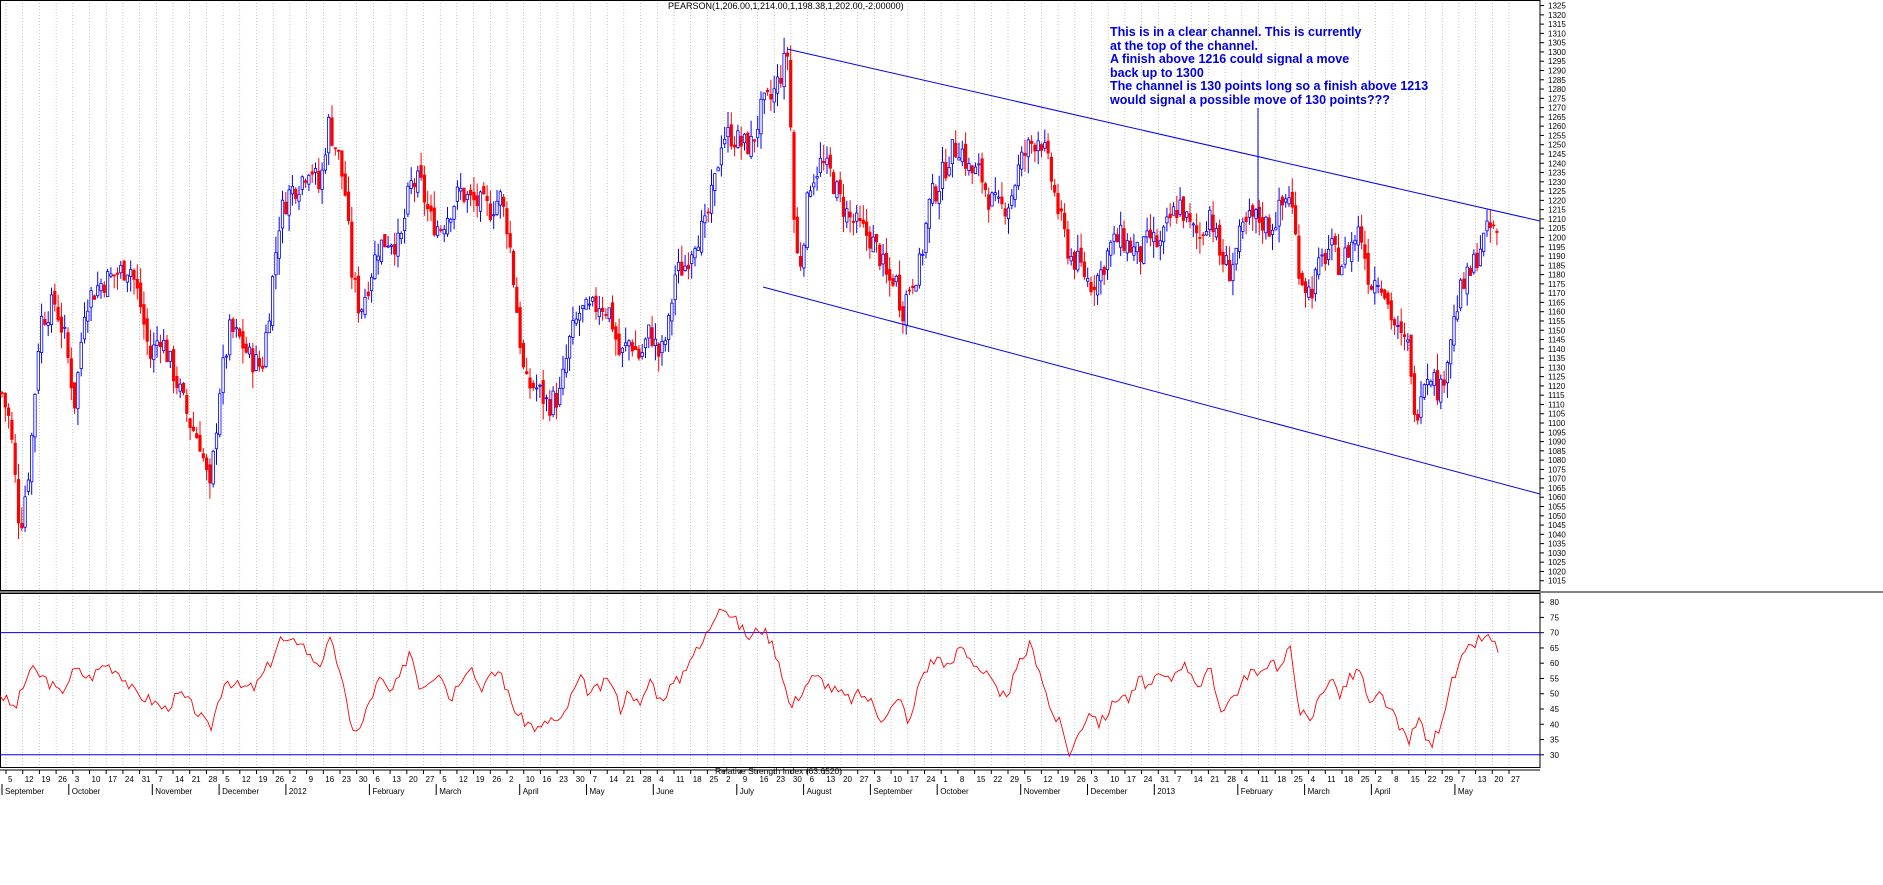 The width and height of the screenshot is (1883, 885). I want to click on month-label: February, so click(1257, 791).